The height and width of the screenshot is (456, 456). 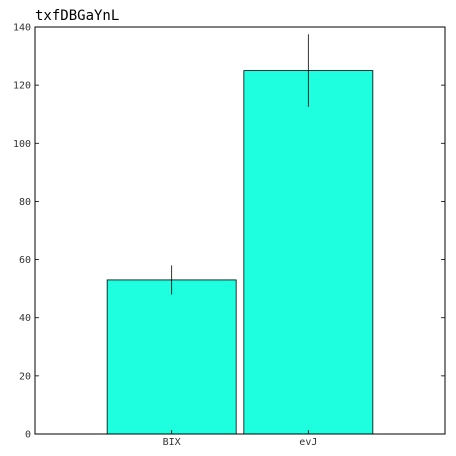 What do you see at coordinates (25, 202) in the screenshot?
I see `y-tick-label: 80` at bounding box center [25, 202].